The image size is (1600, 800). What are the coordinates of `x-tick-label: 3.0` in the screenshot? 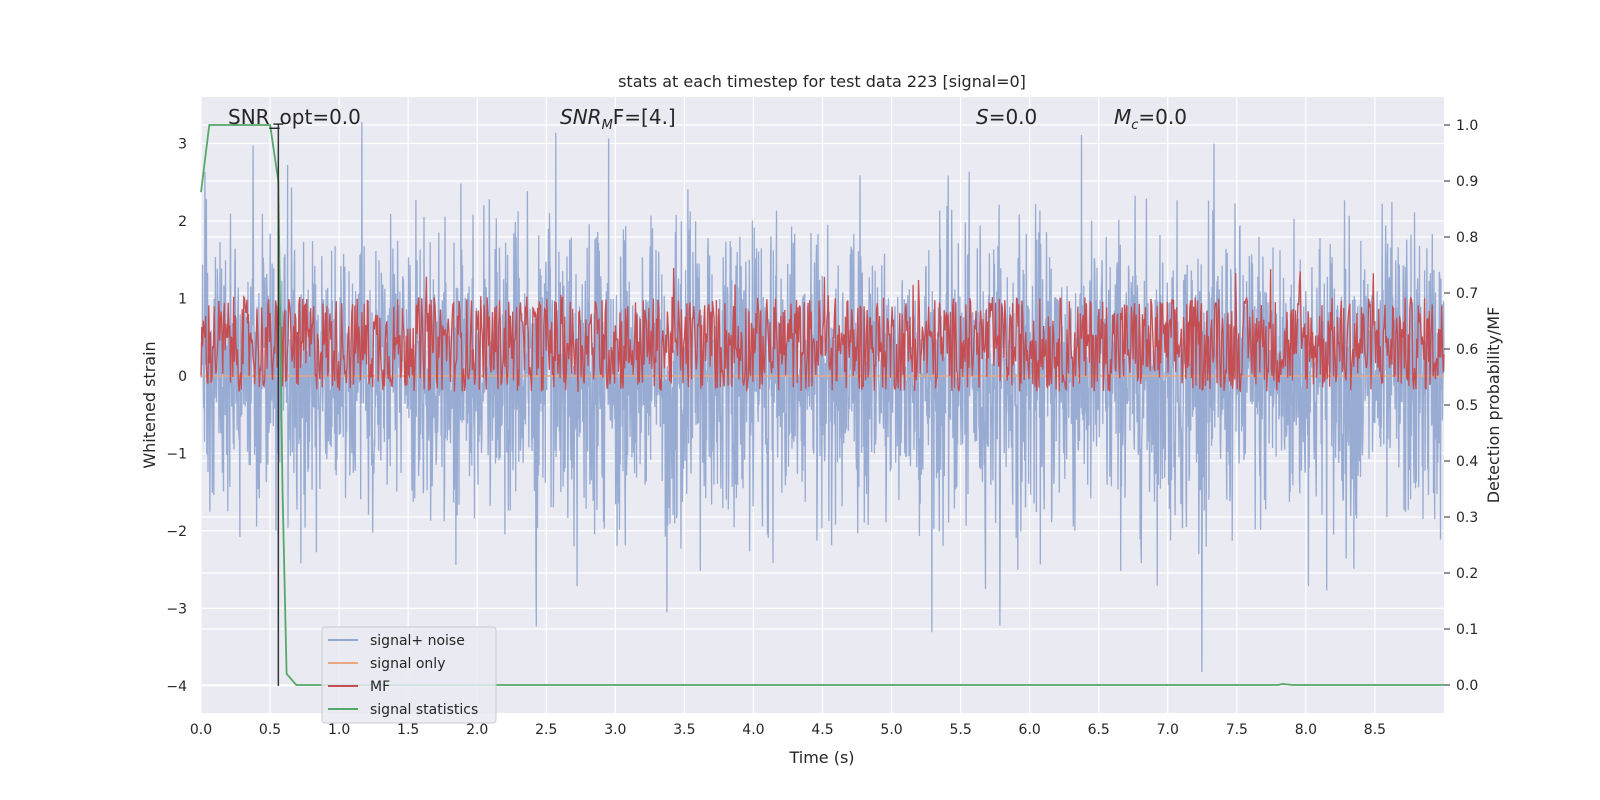 It's located at (615, 730).